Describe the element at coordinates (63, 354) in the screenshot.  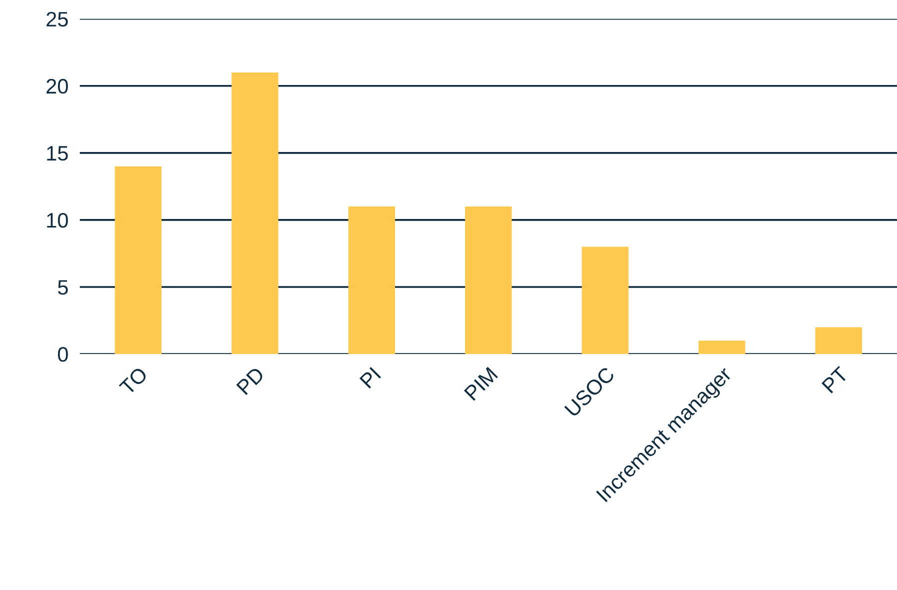
I see `y-tick-label: 0` at that location.